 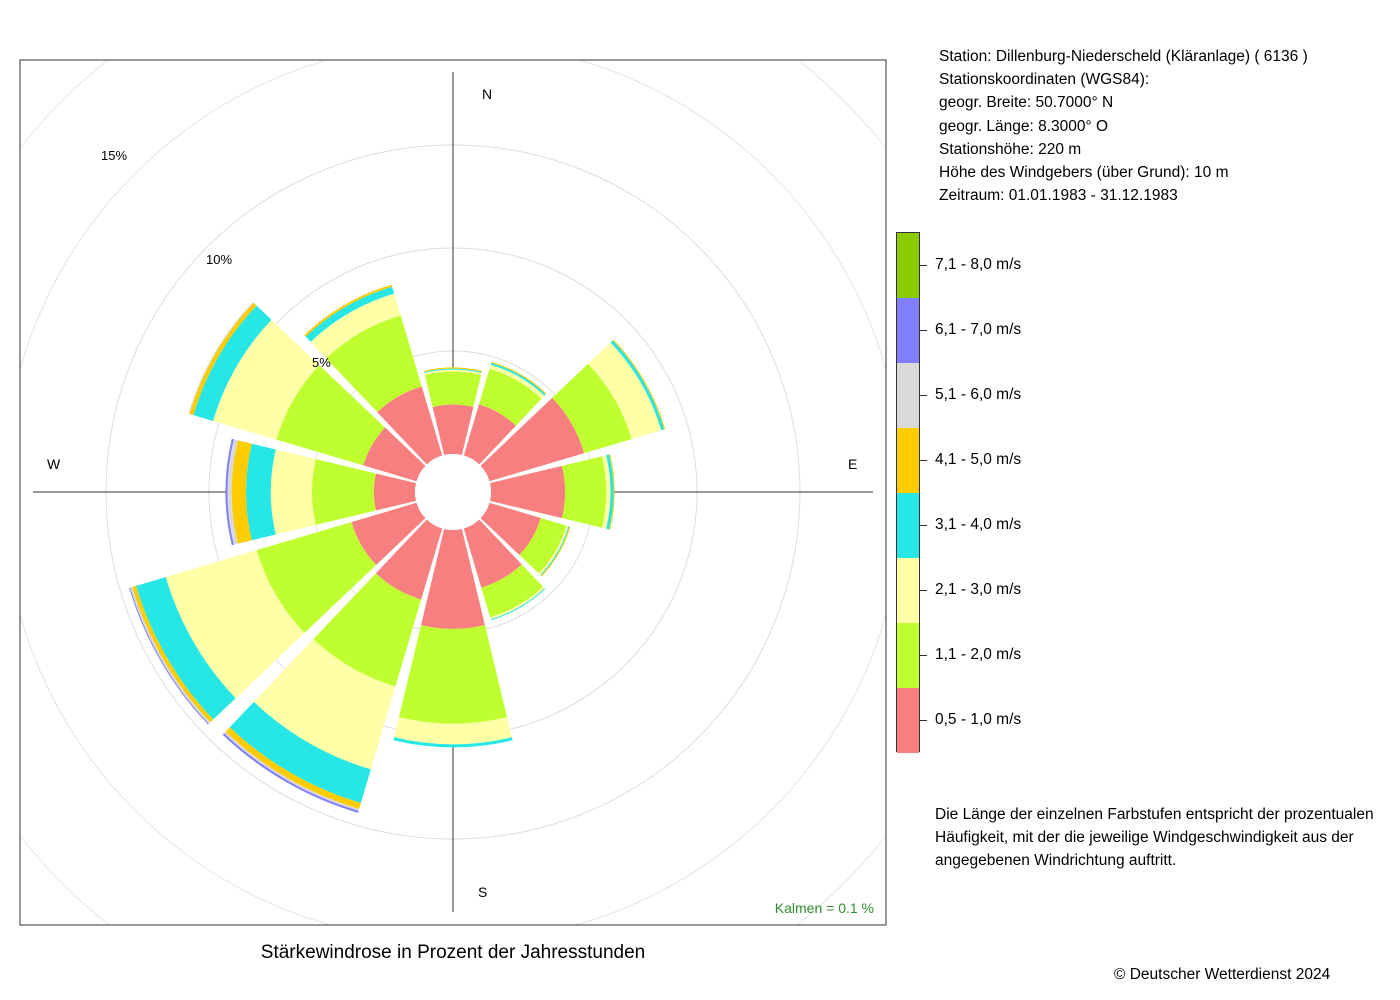 I want to click on ring-label-10: 10%, so click(x=219, y=259).